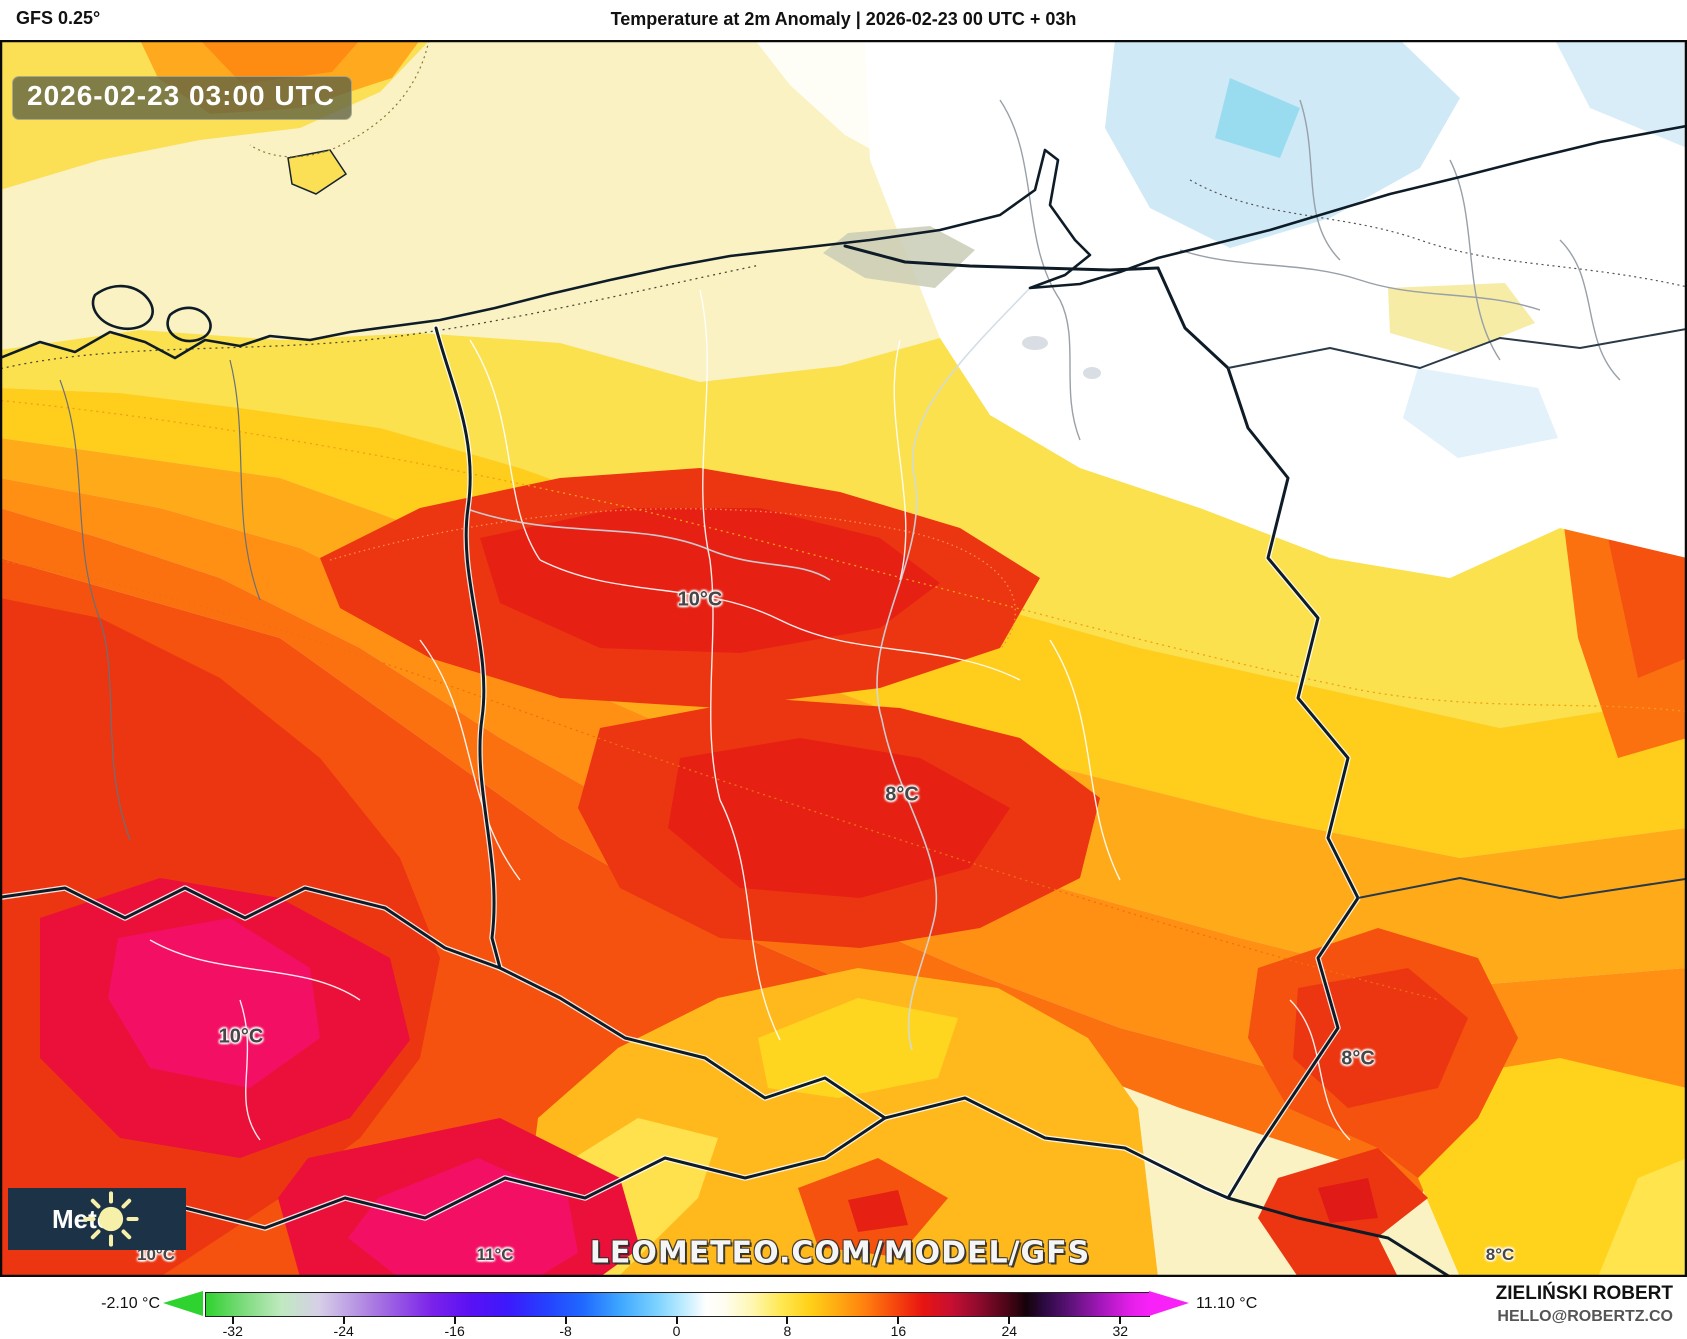 This screenshot has height=1339, width=1687. Describe the element at coordinates (343, 1331) in the screenshot. I see `colorbar-tick-label: -24` at that location.